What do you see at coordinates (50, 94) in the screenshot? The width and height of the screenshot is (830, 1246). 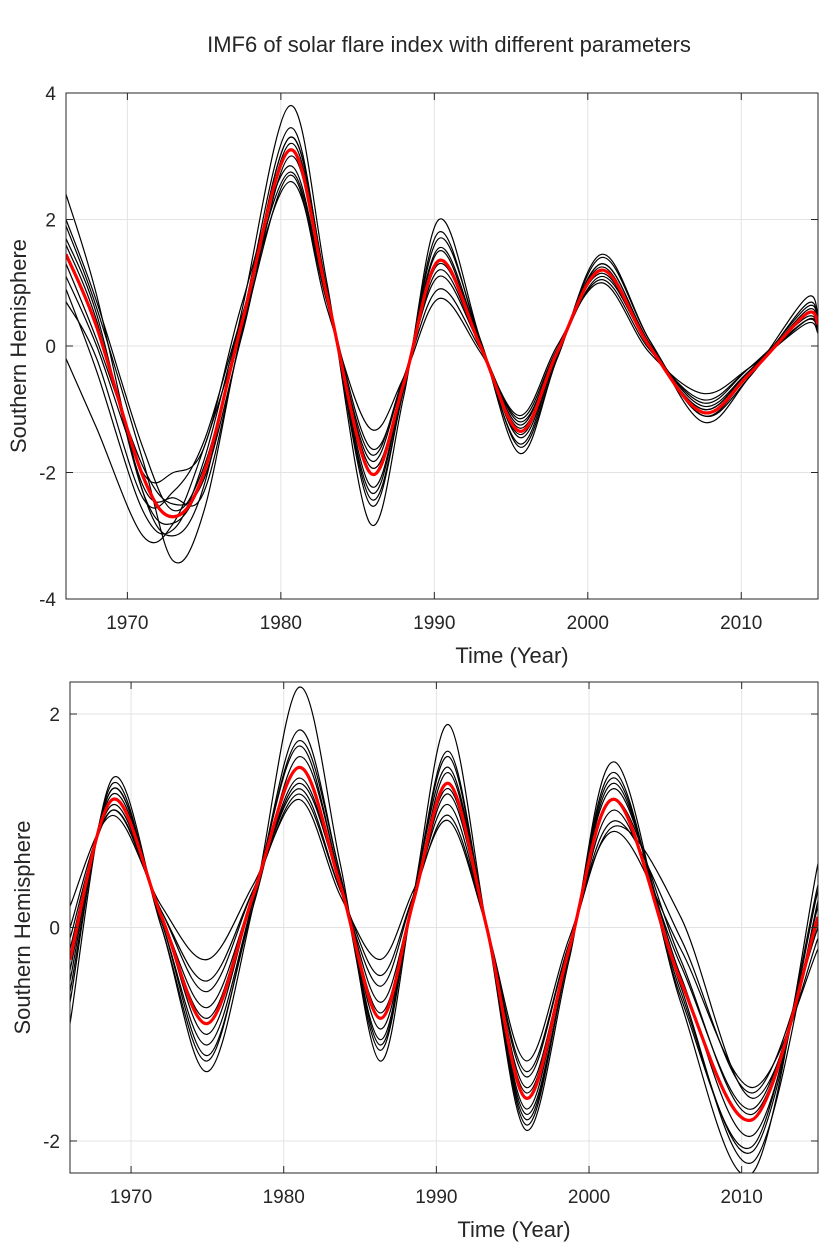 I see `y-tick-label: 4` at bounding box center [50, 94].